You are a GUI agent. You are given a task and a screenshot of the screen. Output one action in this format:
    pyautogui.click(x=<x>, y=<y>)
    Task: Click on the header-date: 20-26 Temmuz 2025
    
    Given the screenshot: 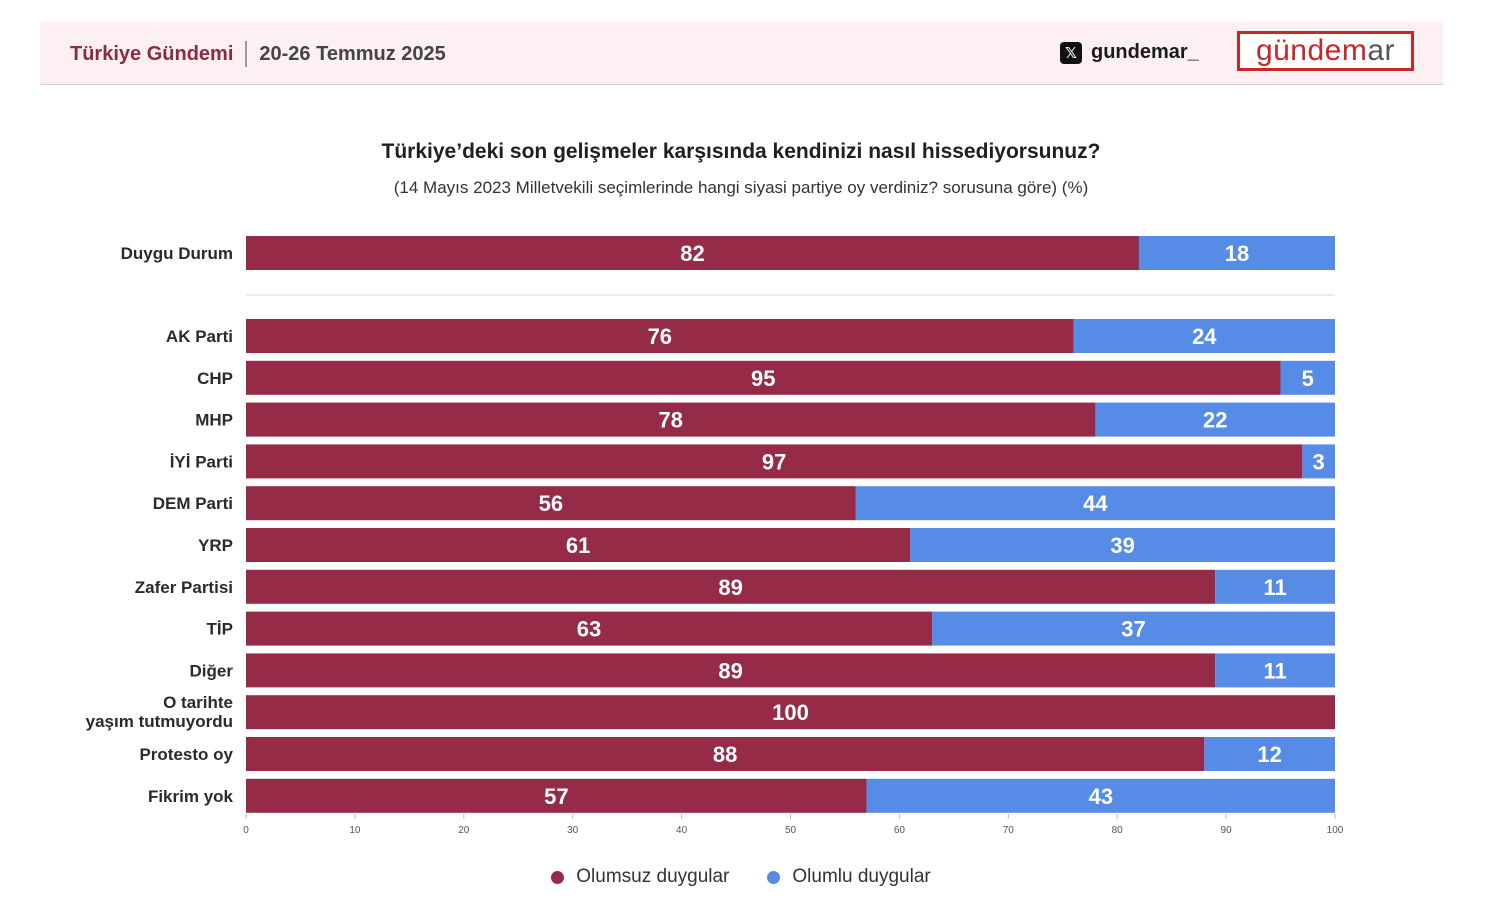 What is the action you would take?
    pyautogui.click(x=352, y=53)
    